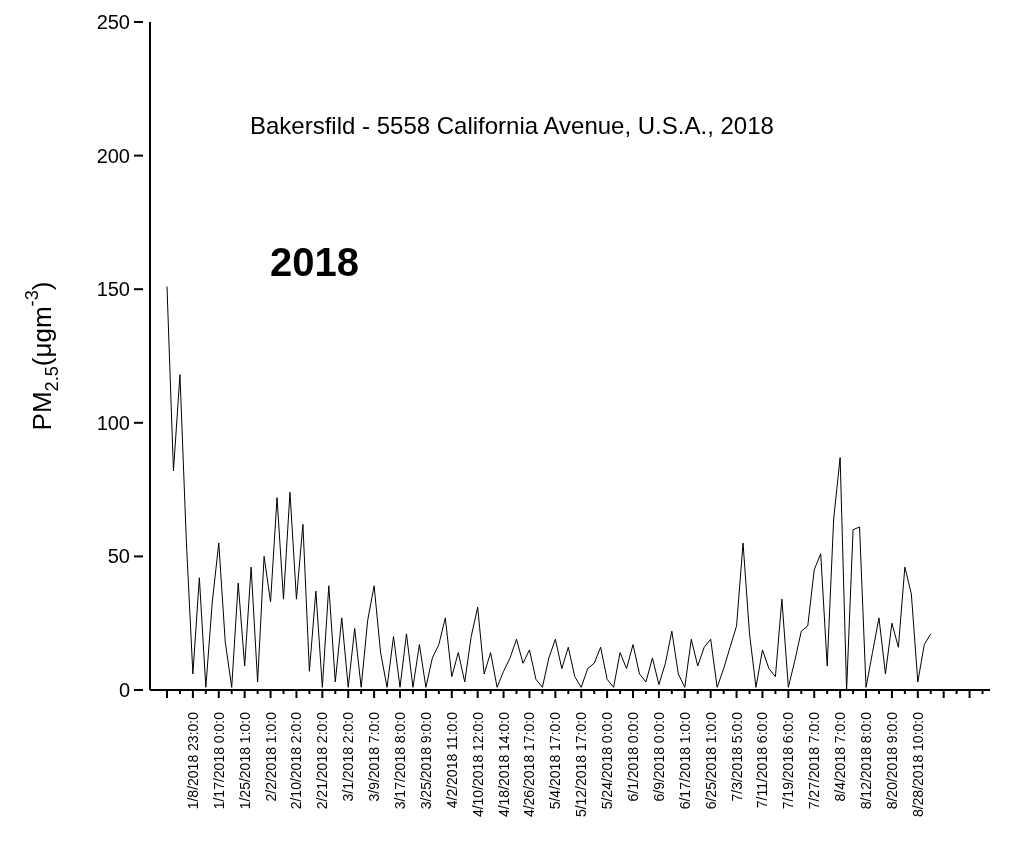 The width and height of the screenshot is (1024, 848). Describe the element at coordinates (788, 760) in the screenshot. I see `x-tick-label: 7/19/2018 6:0:0` at that location.